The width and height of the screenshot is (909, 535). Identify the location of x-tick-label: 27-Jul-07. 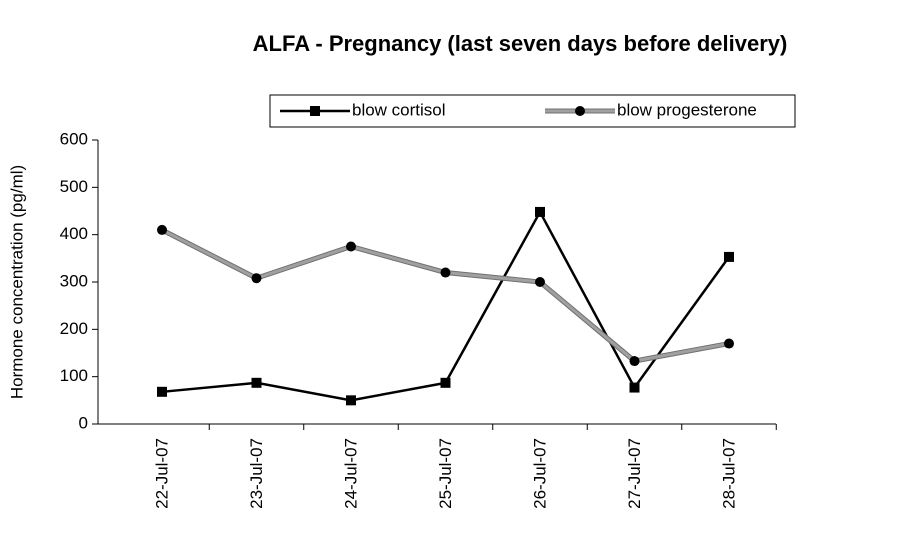
(634, 473).